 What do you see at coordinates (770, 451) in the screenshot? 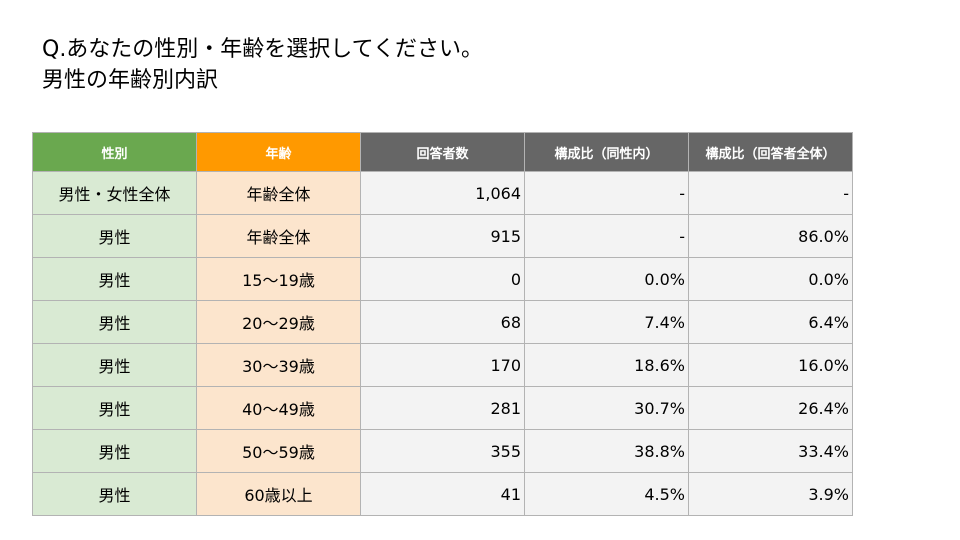
I see `cell-ratio-overall: 33.4%` at bounding box center [770, 451].